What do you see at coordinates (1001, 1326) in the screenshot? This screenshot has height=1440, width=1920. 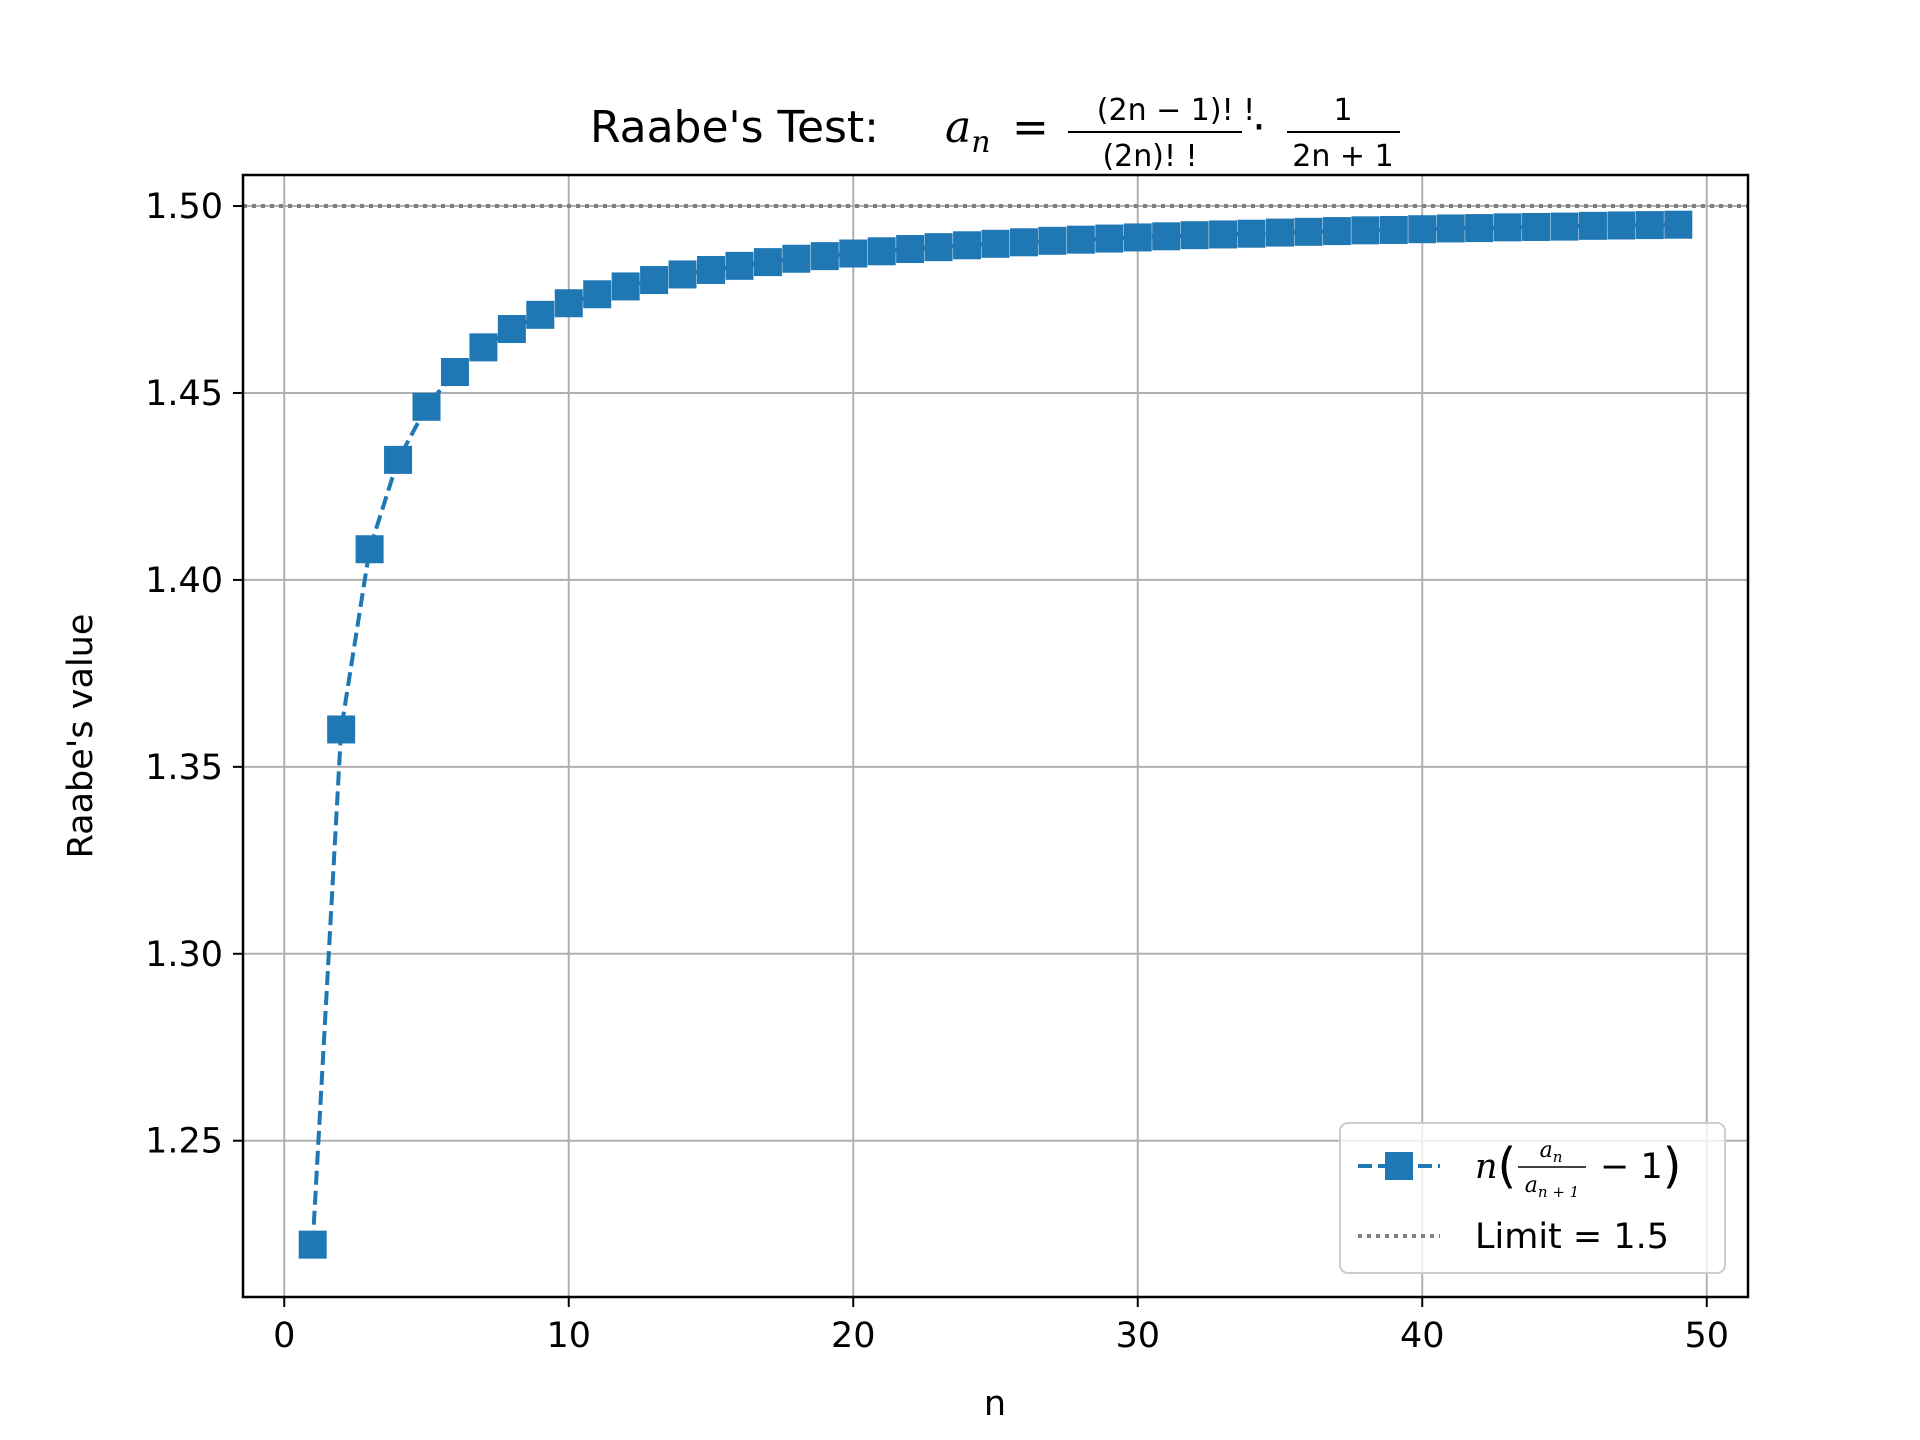 I see `x-axis: 0 10 20 30 40 50` at bounding box center [1001, 1326].